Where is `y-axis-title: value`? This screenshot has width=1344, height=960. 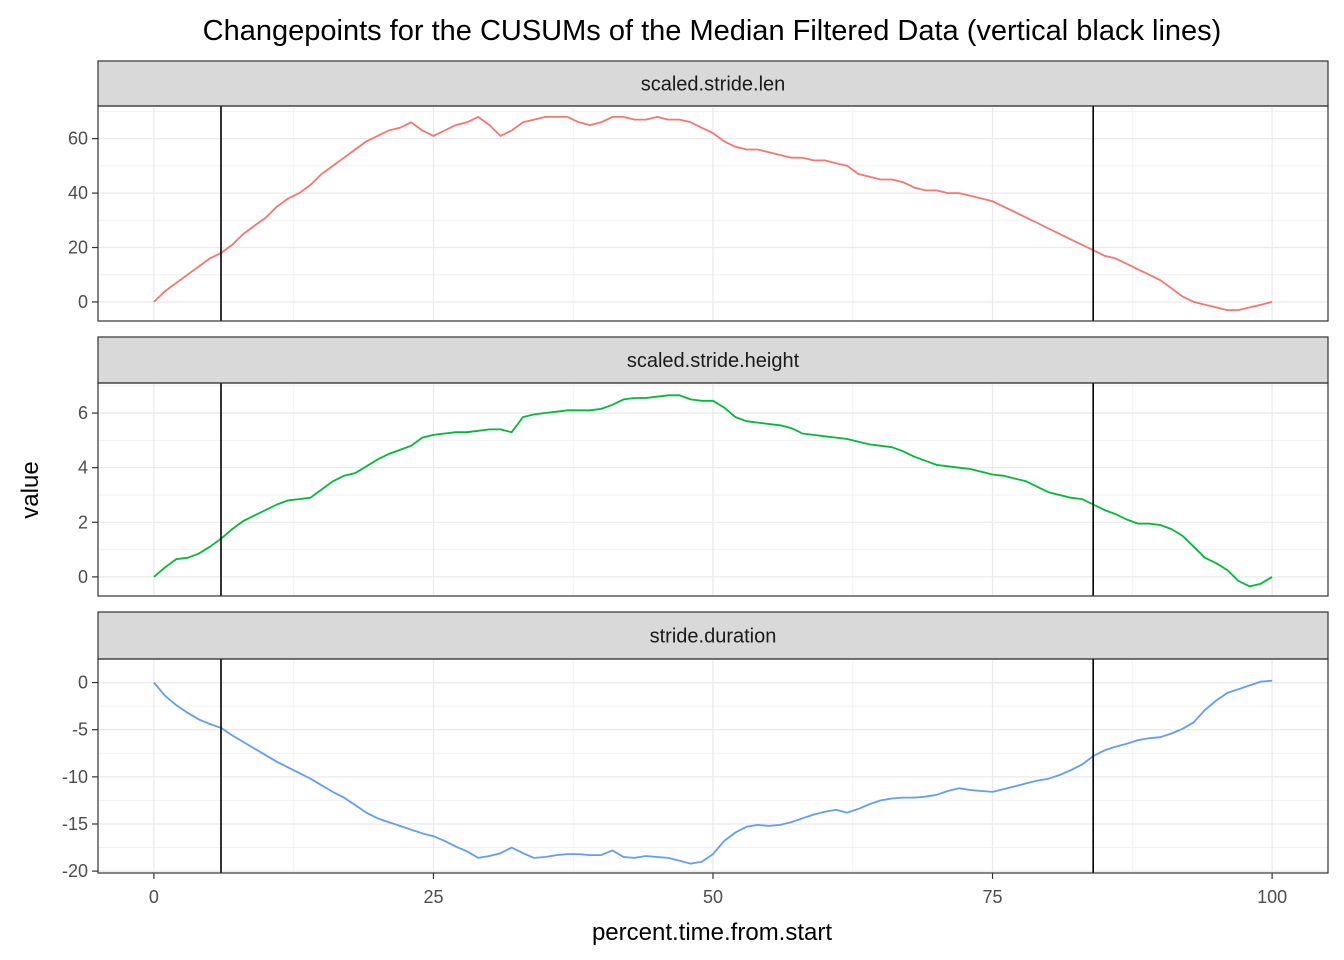
y-axis-title: value is located at coordinates (30, 489).